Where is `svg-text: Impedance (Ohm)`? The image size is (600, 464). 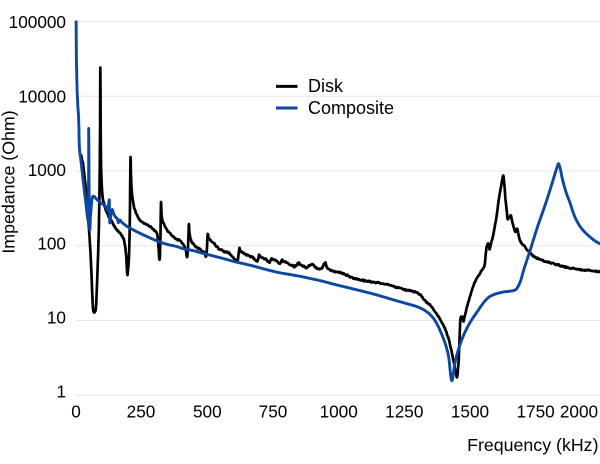 svg-text: Impedance (Ohm) is located at coordinates (9, 181).